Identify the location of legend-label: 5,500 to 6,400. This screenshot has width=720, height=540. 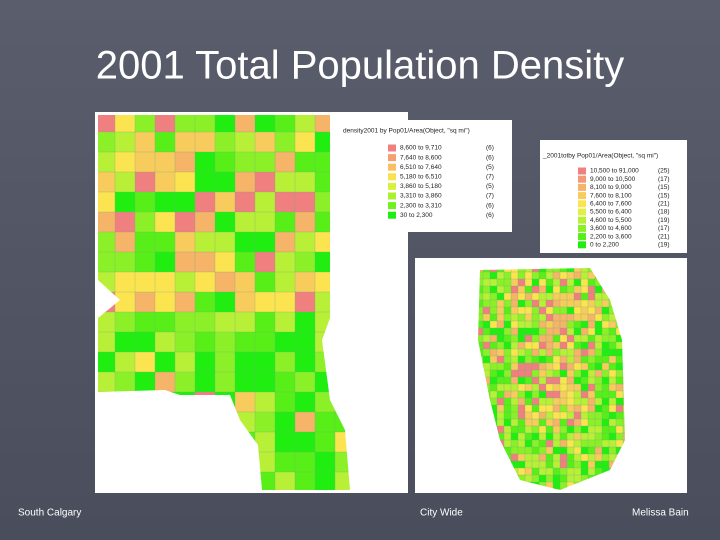
(611, 212).